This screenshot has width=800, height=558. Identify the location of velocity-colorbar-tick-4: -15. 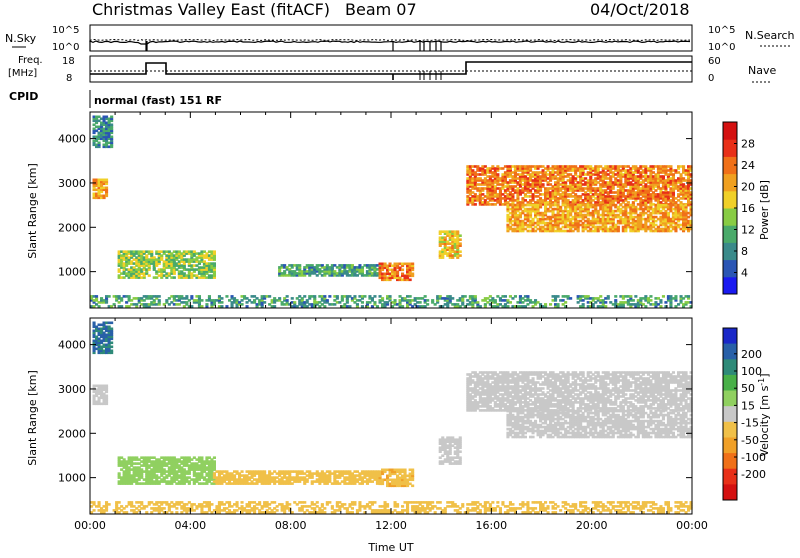
(750, 423).